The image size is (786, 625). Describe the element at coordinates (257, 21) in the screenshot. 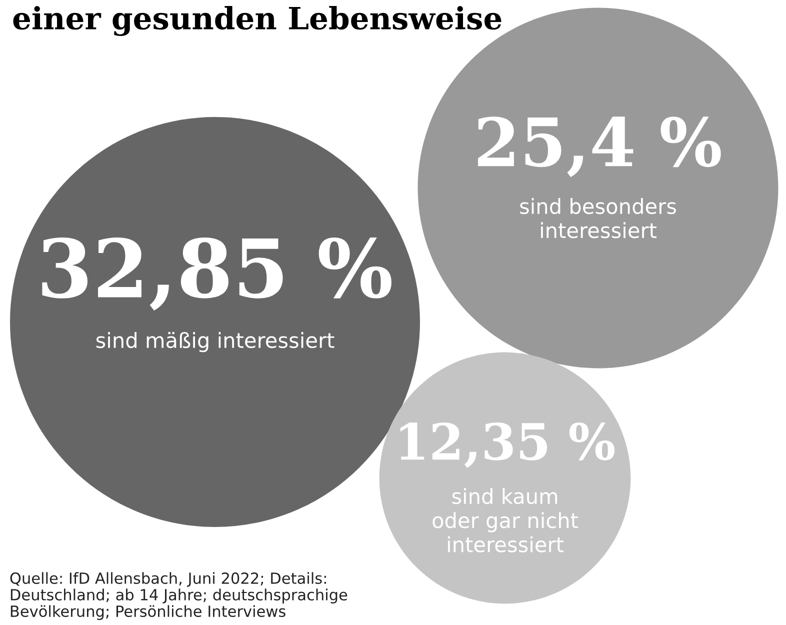

I see `text: einer gesunden Lebensweise` at that location.